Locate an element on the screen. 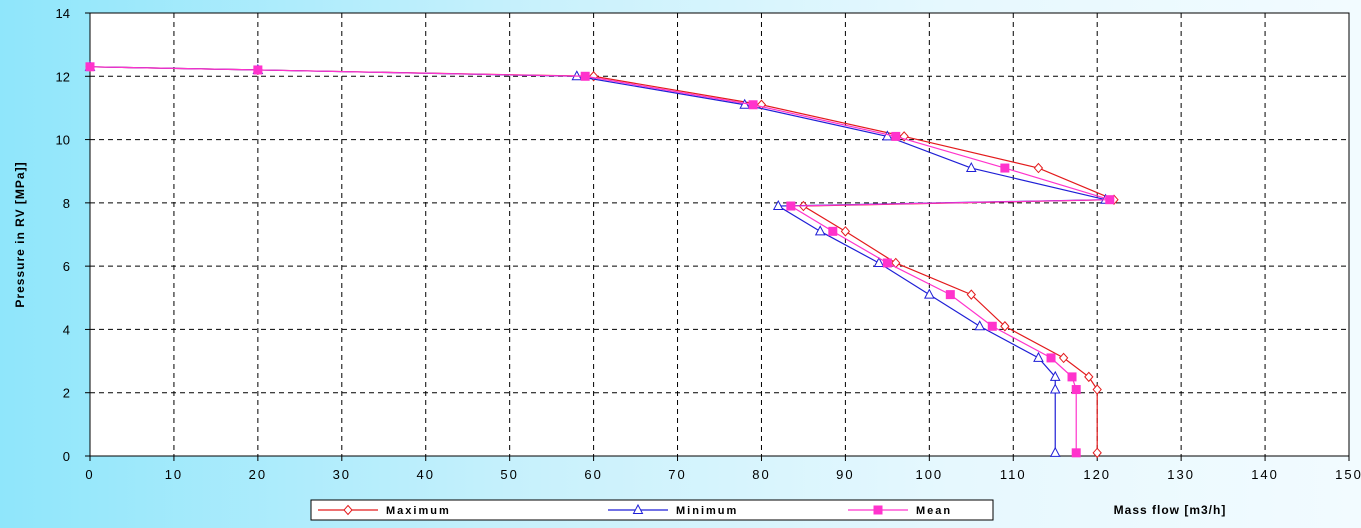 The width and height of the screenshot is (1361, 528). legend-item-minimum: Minimum is located at coordinates (673, 510).